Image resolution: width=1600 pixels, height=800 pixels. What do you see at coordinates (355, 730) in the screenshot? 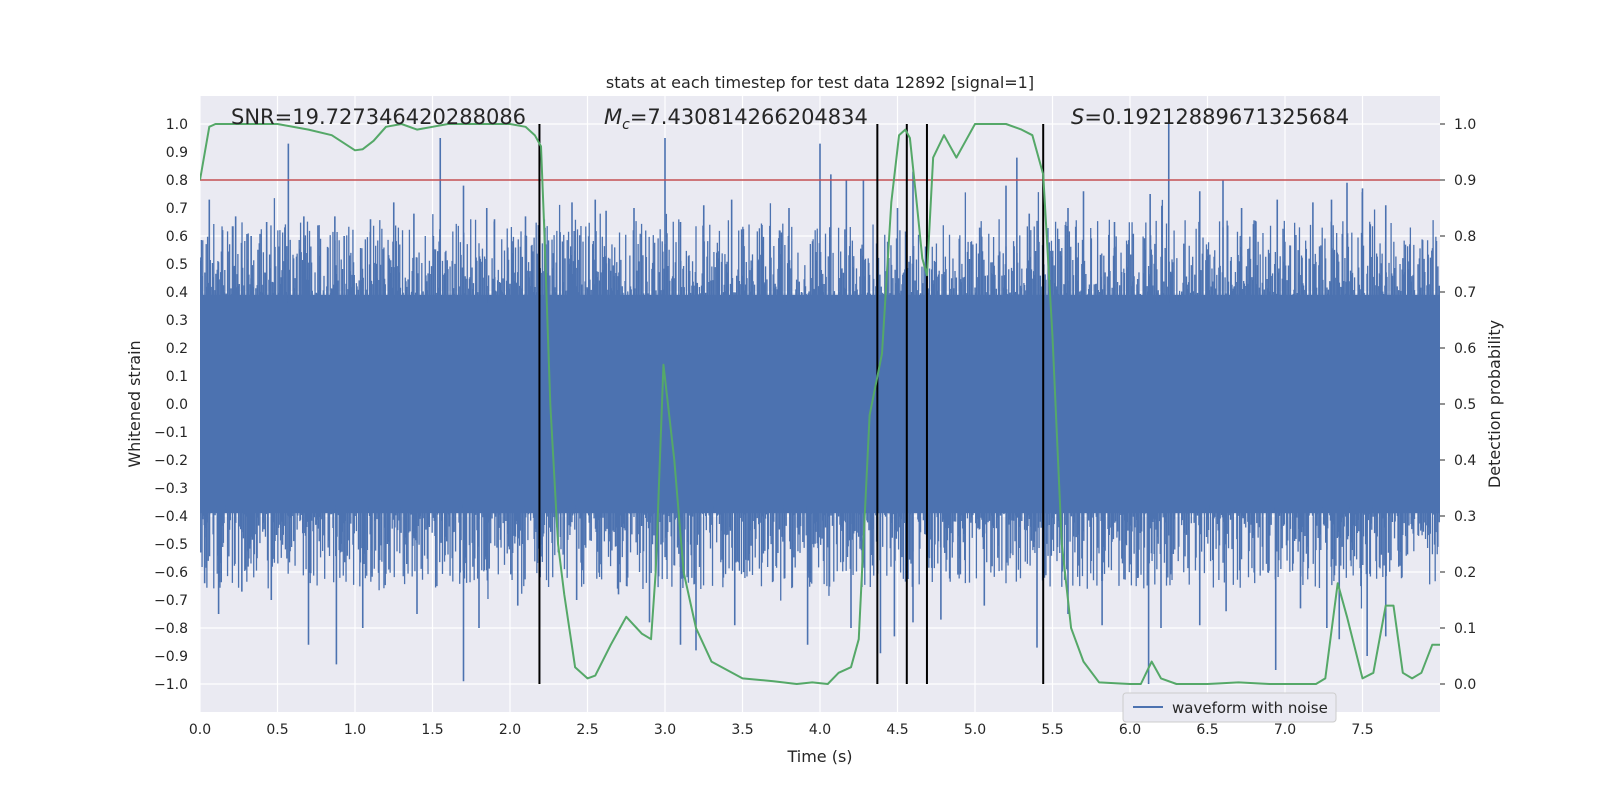
I see `x-tick-label: 1.0` at bounding box center [355, 730].